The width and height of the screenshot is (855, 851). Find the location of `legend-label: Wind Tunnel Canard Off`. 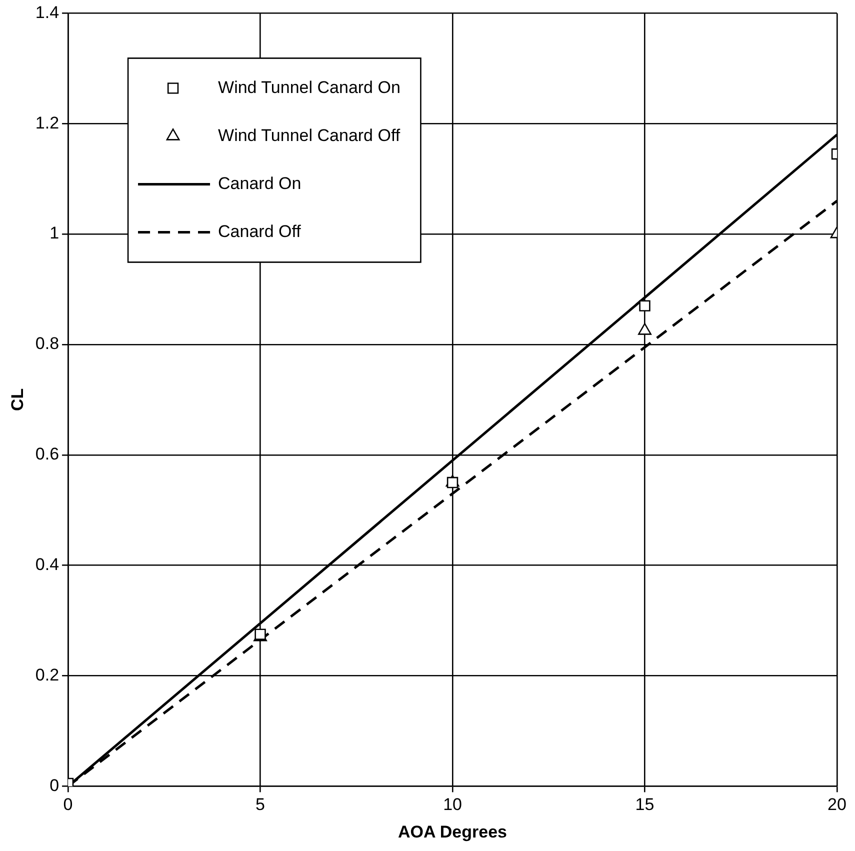

legend-label: Wind Tunnel Canard Off is located at coordinates (309, 135).